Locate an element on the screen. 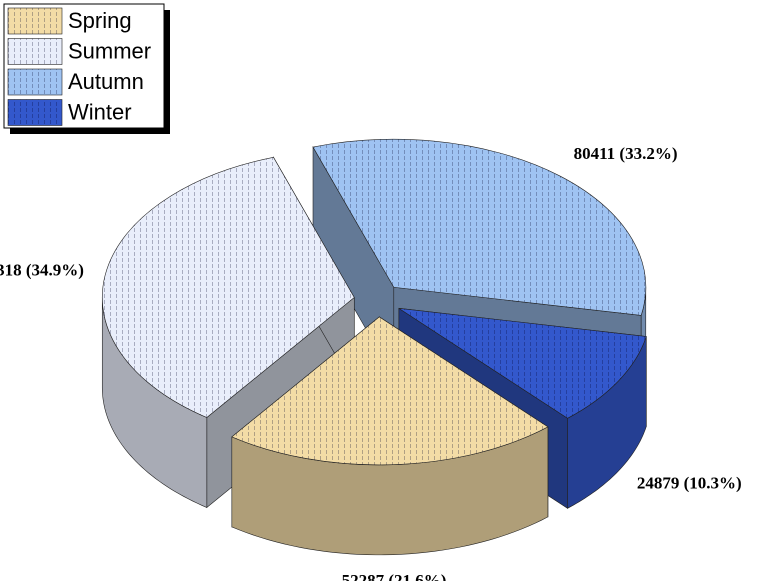  legend-label: Summer is located at coordinates (109, 50).